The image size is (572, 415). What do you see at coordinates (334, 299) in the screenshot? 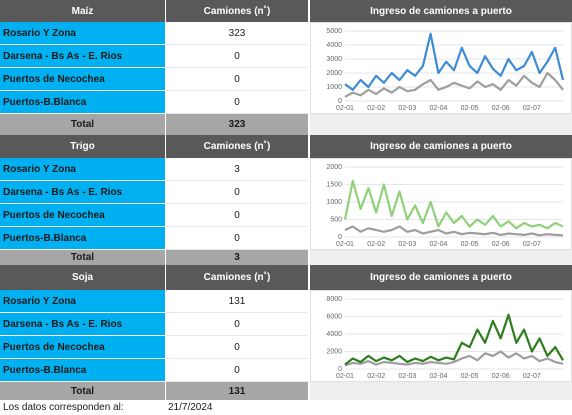
I see `y-tick-label: 8000` at bounding box center [334, 299].